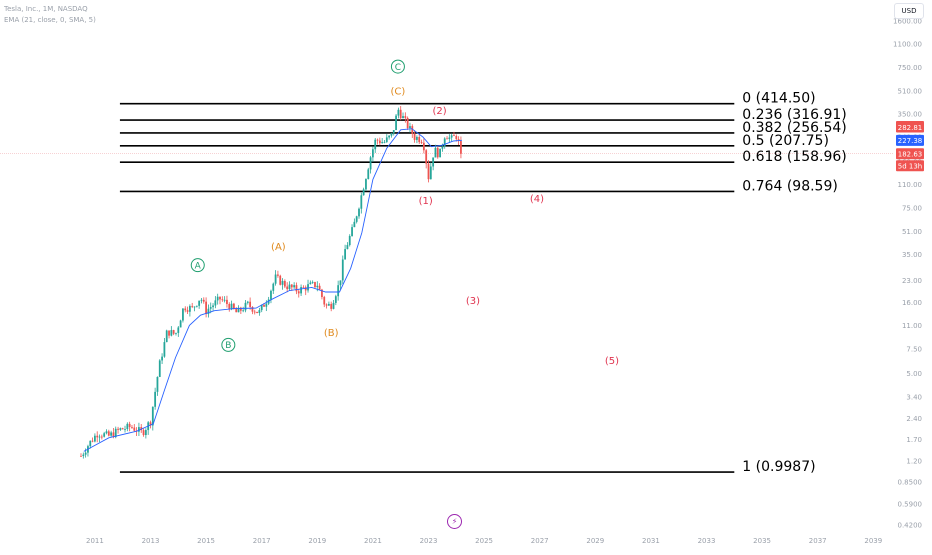  What do you see at coordinates (912, 209) in the screenshot?
I see `y-tick-label: 75.00` at bounding box center [912, 209].